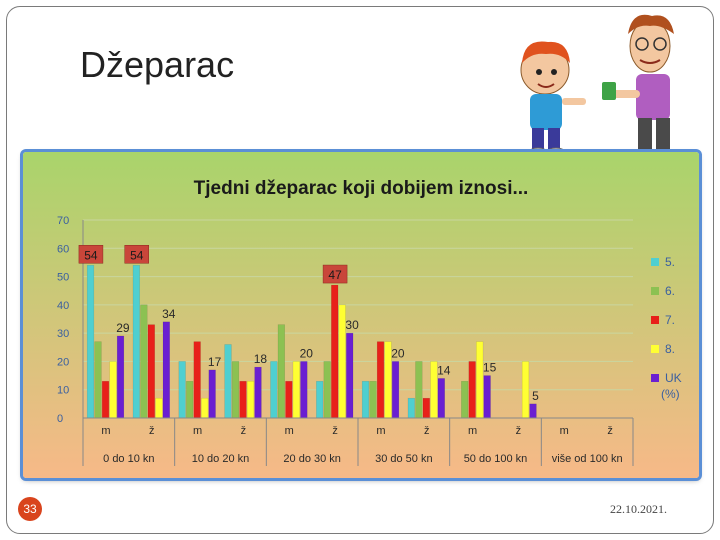 The height and width of the screenshot is (540, 720). I want to click on data-label: 18, so click(261, 359).